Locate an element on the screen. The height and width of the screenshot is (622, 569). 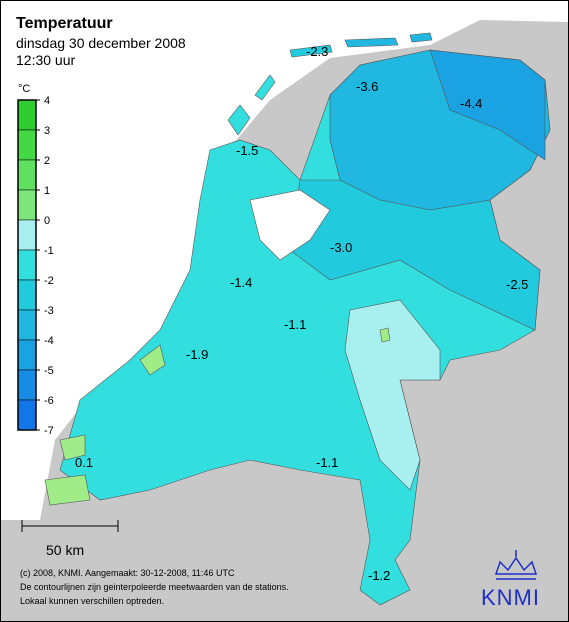
map-label: -1.2 is located at coordinates (379, 575).